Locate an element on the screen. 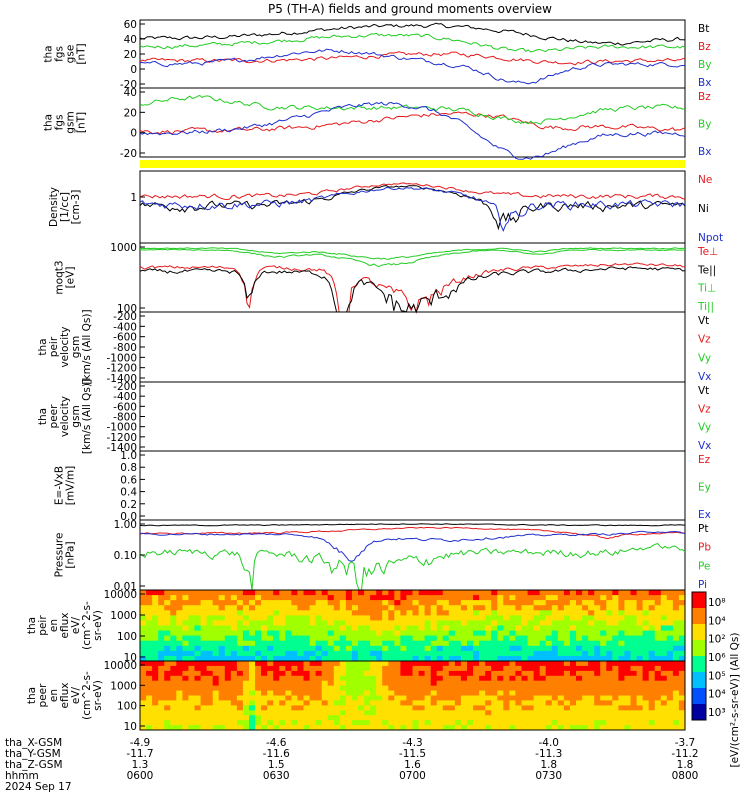 Image resolution: width=750 pixels, height=800 pixels. series-line-Pi is located at coordinates (412, 546).